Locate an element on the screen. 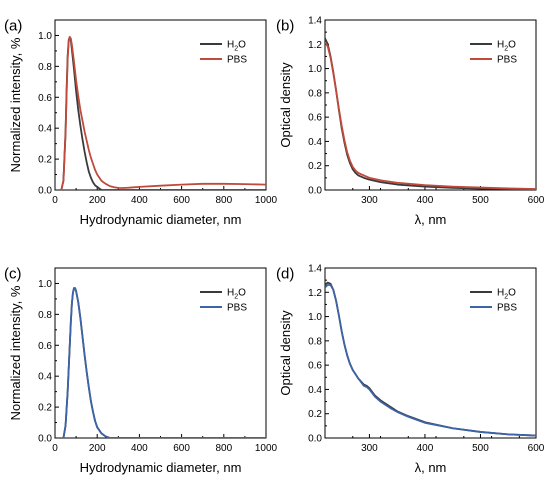 This screenshot has height=479, width=550. panel-letter: (b) is located at coordinates (285, 25).